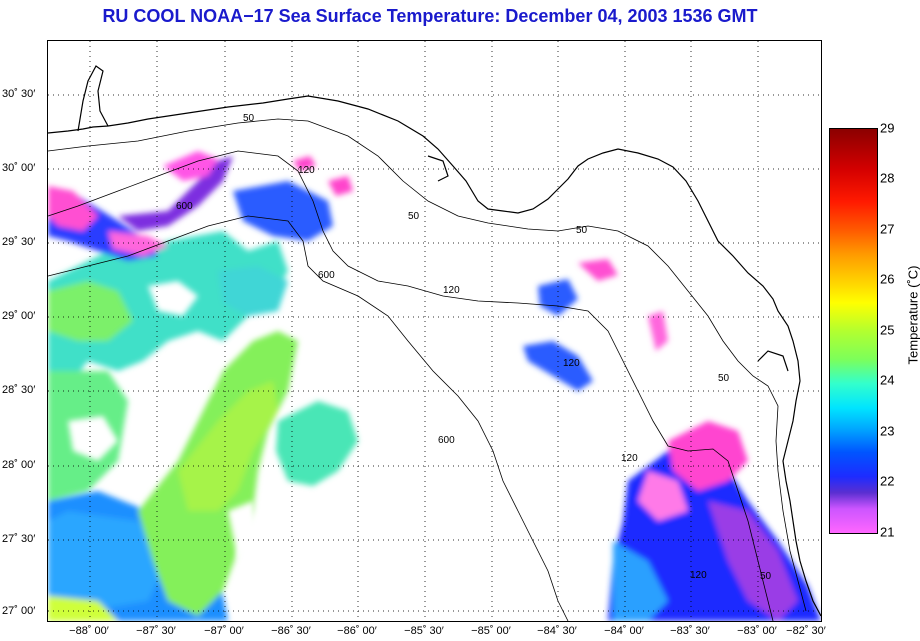  I want to click on lon-label-83-00: −83˚ 00′, so click(757, 631).